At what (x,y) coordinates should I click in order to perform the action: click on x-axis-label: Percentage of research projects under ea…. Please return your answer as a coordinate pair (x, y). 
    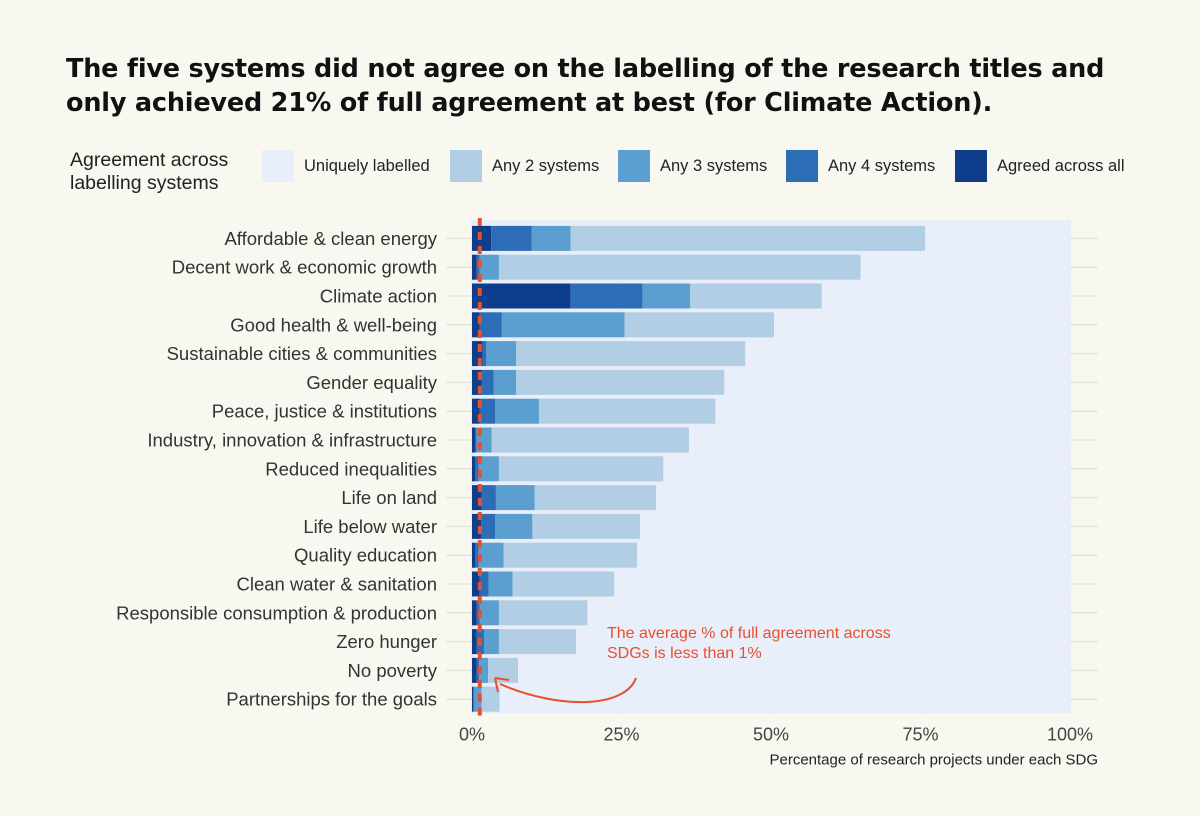
    Looking at the image, I should click on (933, 760).